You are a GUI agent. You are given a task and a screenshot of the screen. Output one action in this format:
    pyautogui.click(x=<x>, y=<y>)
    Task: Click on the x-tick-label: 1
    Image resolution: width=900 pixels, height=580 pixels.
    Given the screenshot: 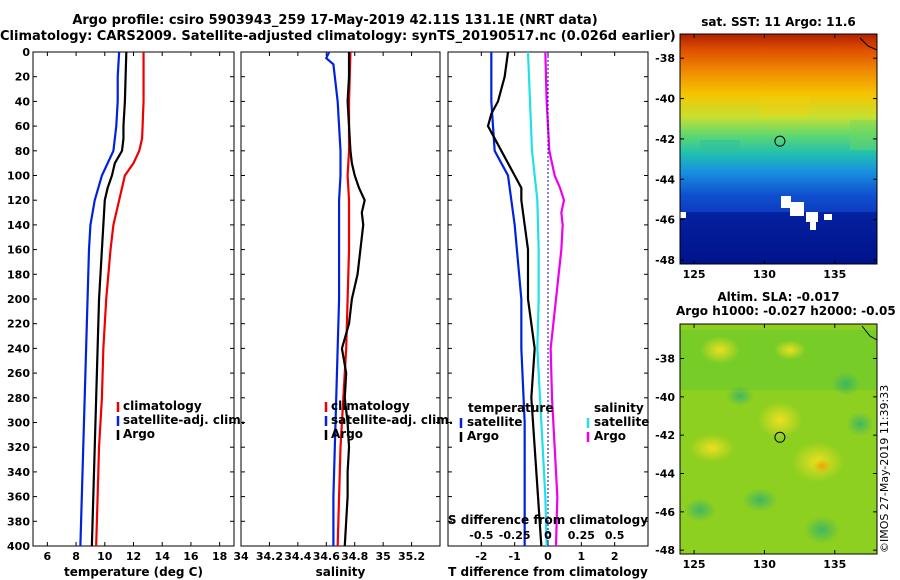 What is the action you would take?
    pyautogui.click(x=582, y=556)
    